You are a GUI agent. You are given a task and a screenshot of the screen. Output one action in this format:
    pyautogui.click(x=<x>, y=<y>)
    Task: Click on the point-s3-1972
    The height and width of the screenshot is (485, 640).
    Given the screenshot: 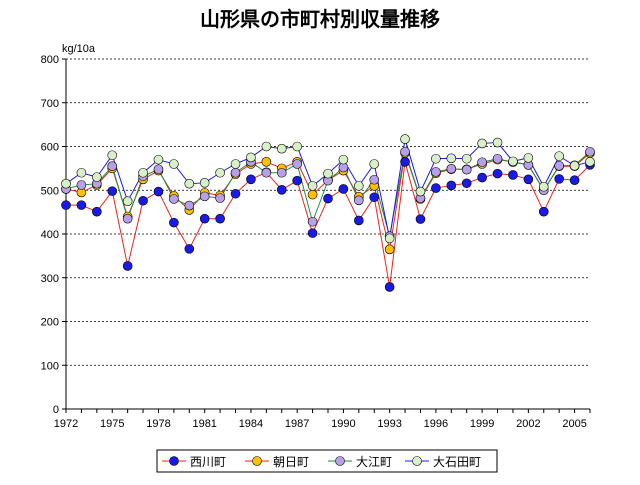 What is the action you would take?
    pyautogui.click(x=66, y=183)
    